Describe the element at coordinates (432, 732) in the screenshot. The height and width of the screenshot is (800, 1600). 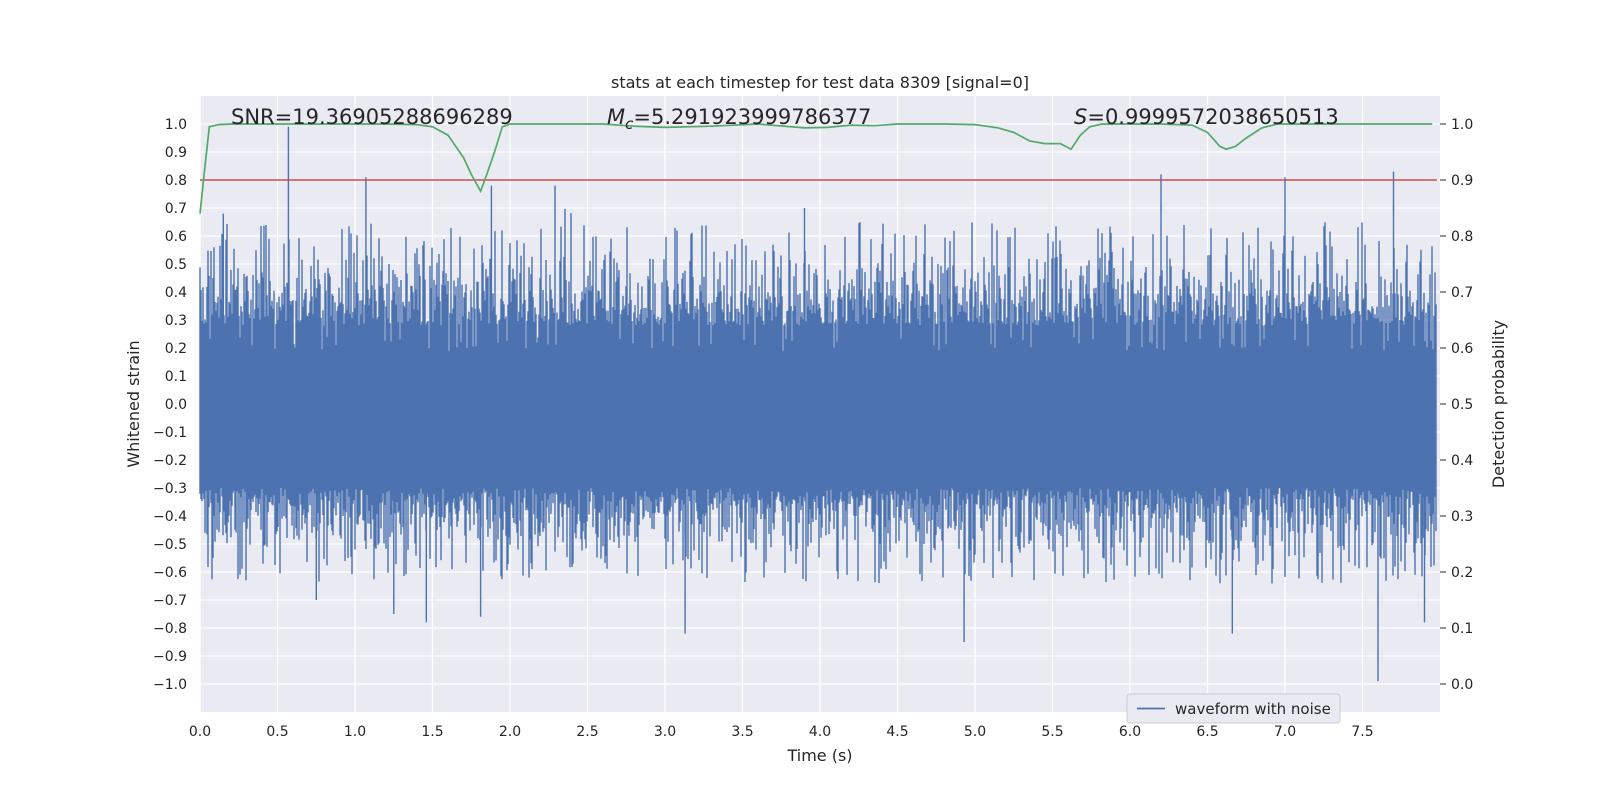
I see `x-tick-label: 1.5` at that location.